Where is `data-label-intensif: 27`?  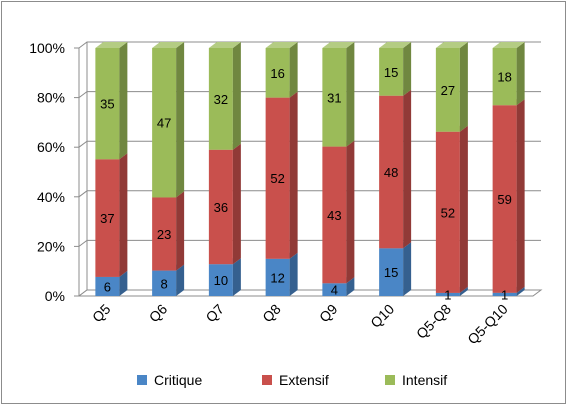
data-label-intensif: 27 is located at coordinates (448, 90).